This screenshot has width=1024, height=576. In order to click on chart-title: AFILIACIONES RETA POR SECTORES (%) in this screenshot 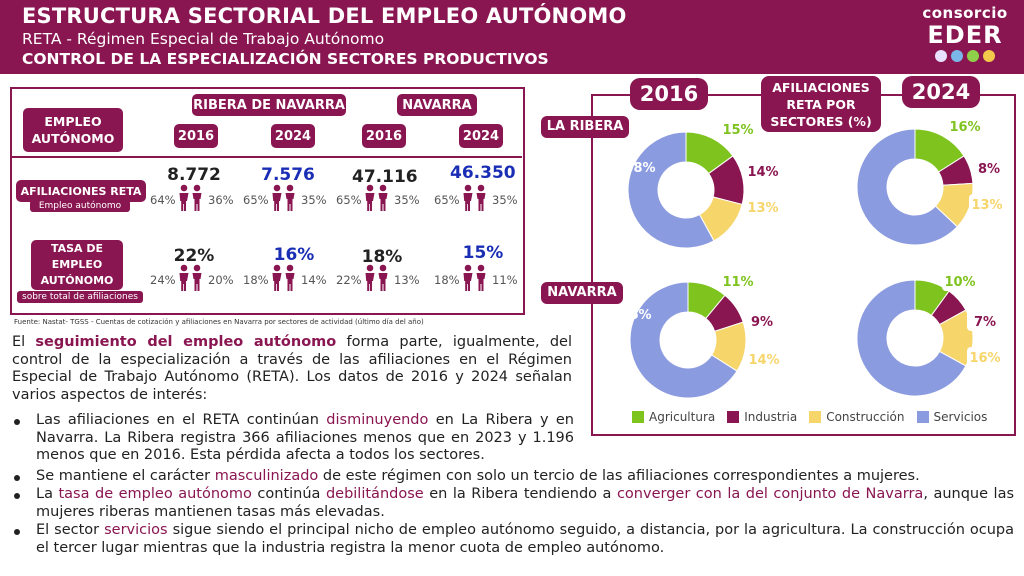, I will do `click(821, 104)`.